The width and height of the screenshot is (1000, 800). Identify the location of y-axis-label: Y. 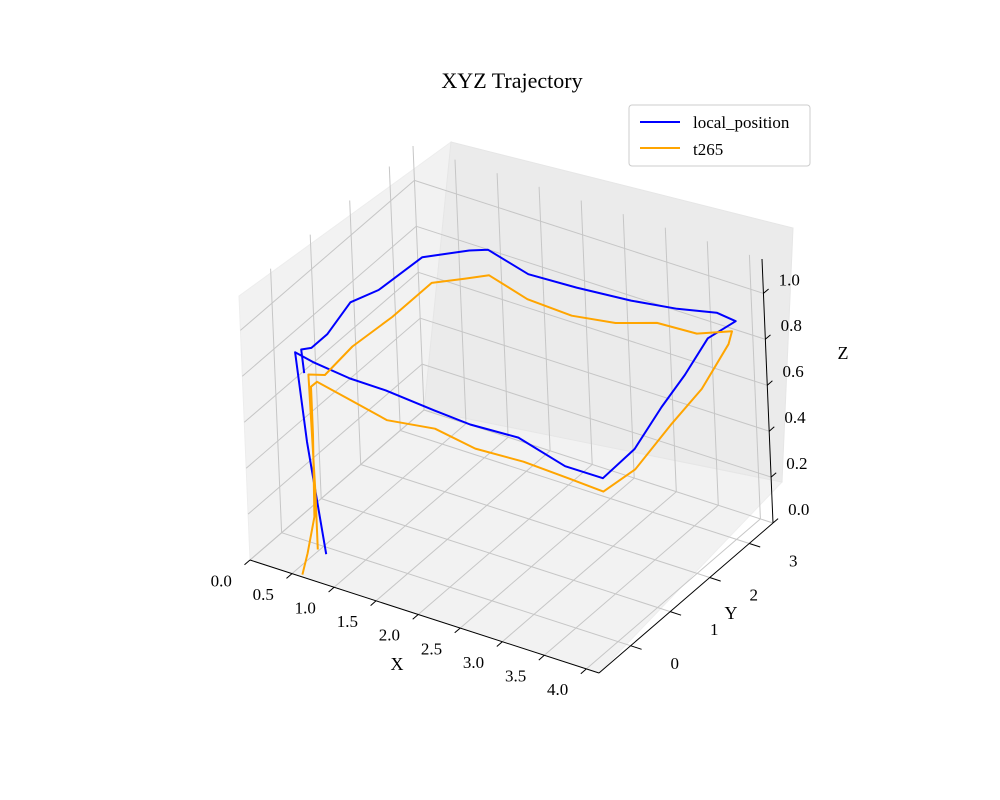
(731, 613).